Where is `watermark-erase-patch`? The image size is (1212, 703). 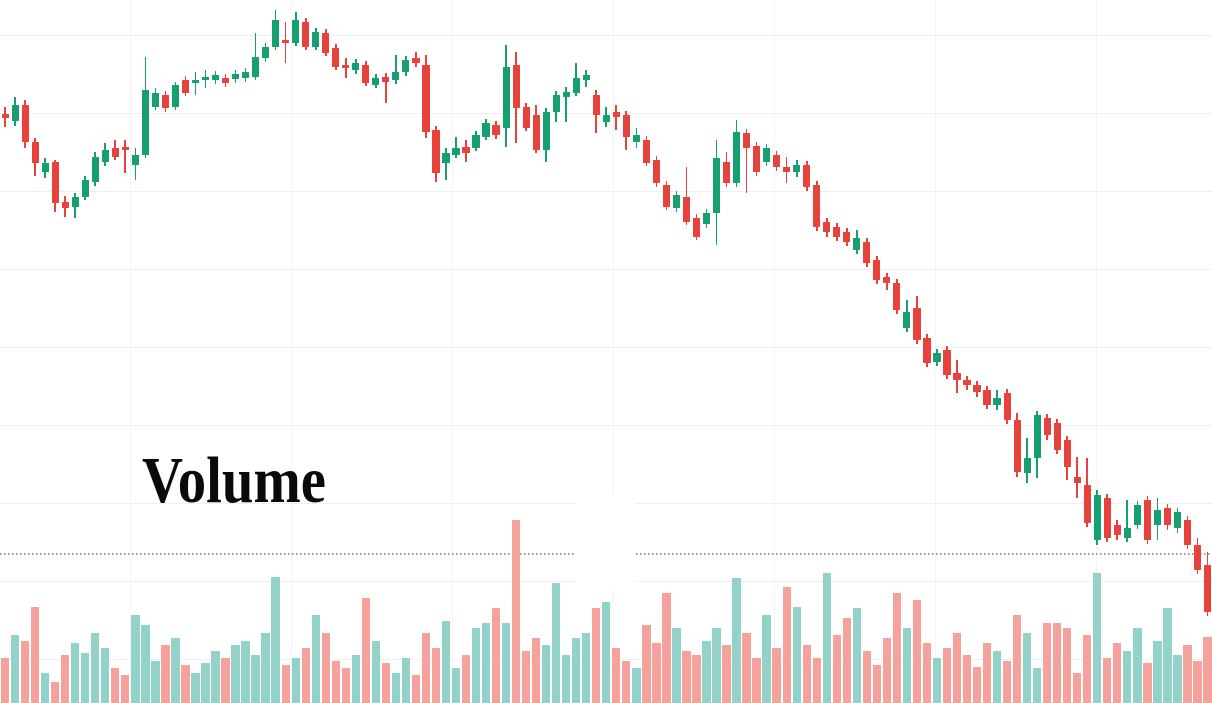
watermark-erase-patch is located at coordinates (605, 542).